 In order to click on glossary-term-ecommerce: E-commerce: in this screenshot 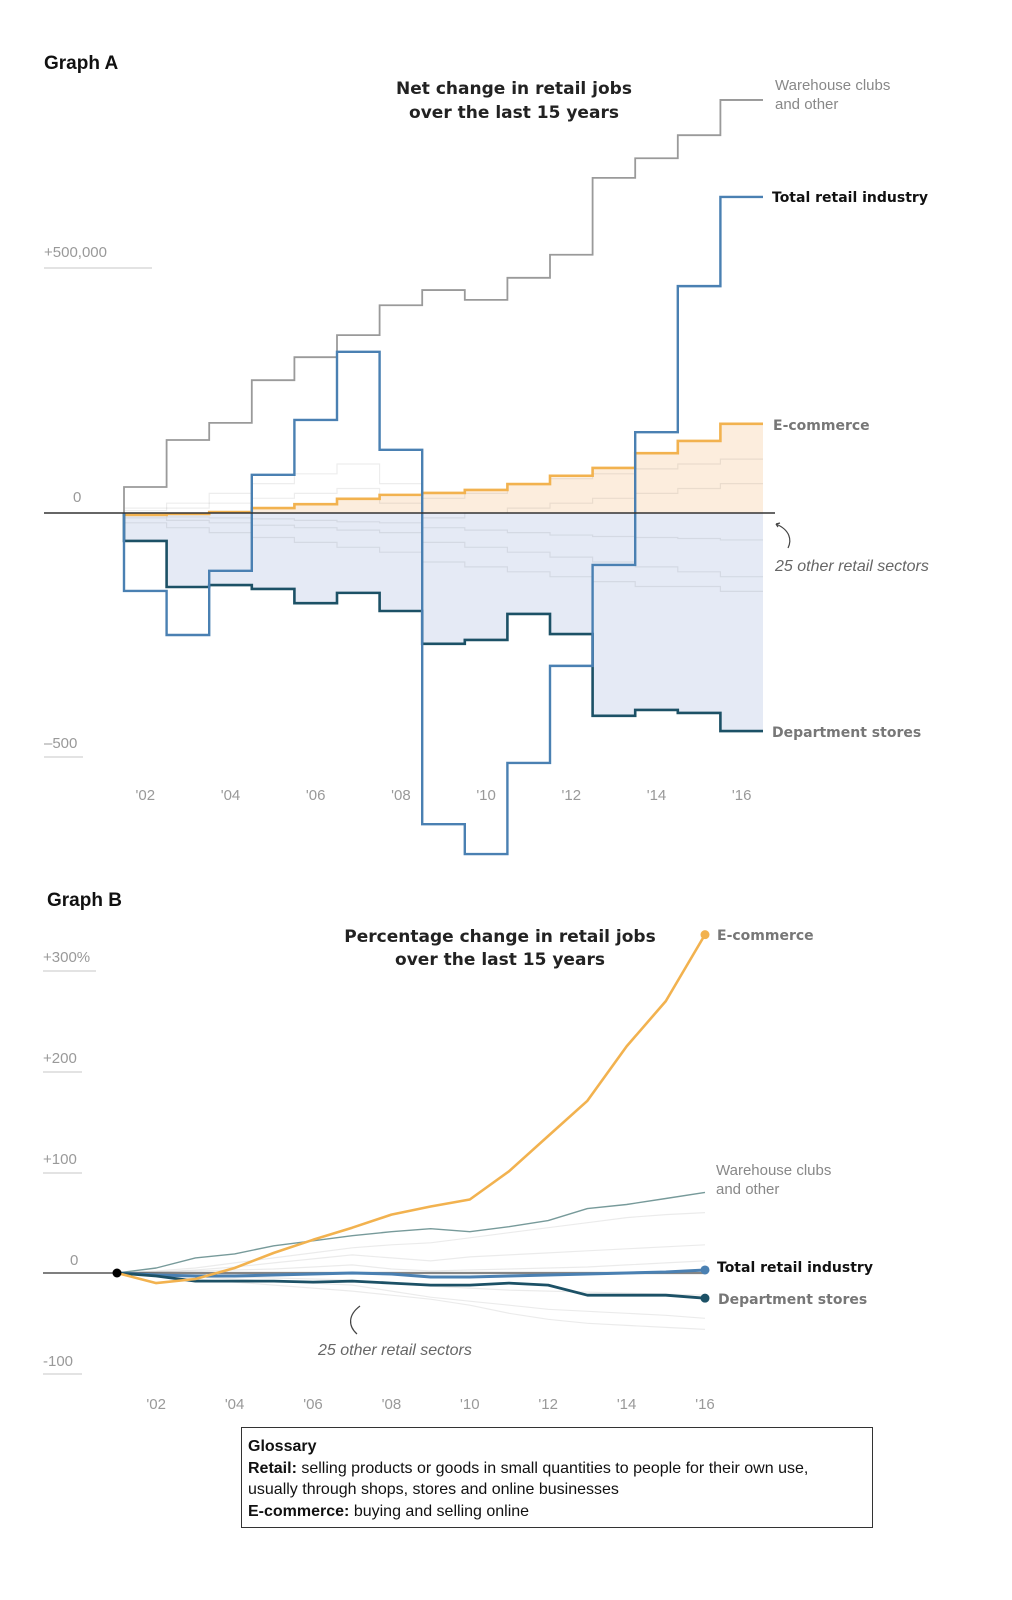, I will do `click(299, 1511)`.